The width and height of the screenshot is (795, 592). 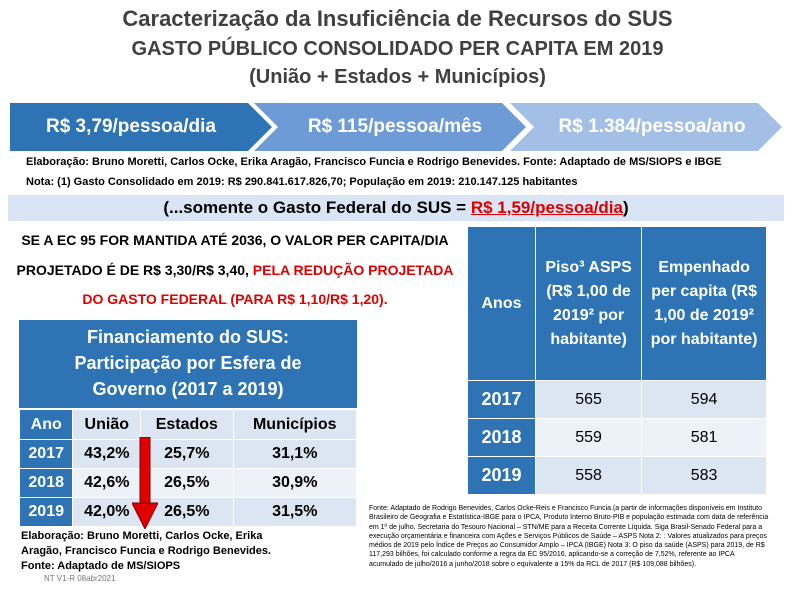 What do you see at coordinates (107, 454) in the screenshot?
I see `uniao-cell: 43,2%` at bounding box center [107, 454].